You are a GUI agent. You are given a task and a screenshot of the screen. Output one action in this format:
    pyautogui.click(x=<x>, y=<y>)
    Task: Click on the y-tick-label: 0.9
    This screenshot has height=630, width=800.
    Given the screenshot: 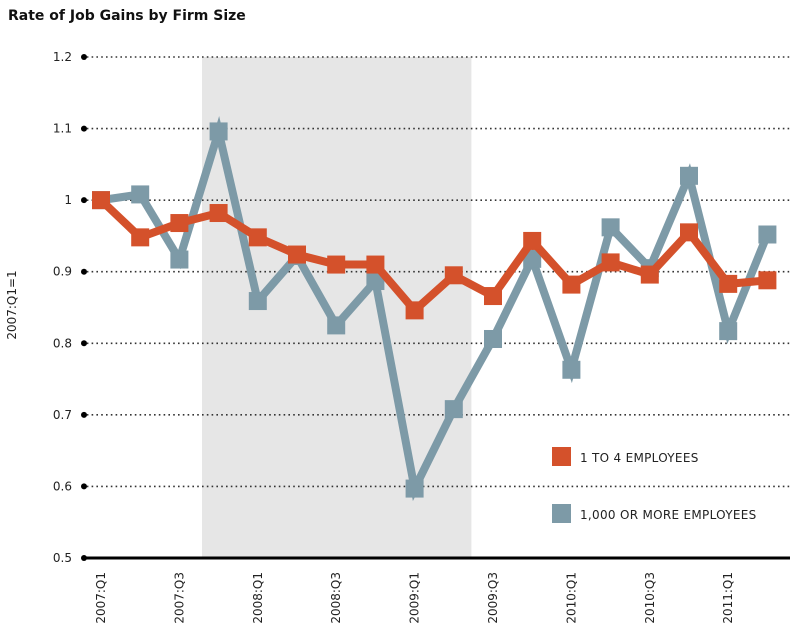 What is the action you would take?
    pyautogui.click(x=62, y=272)
    